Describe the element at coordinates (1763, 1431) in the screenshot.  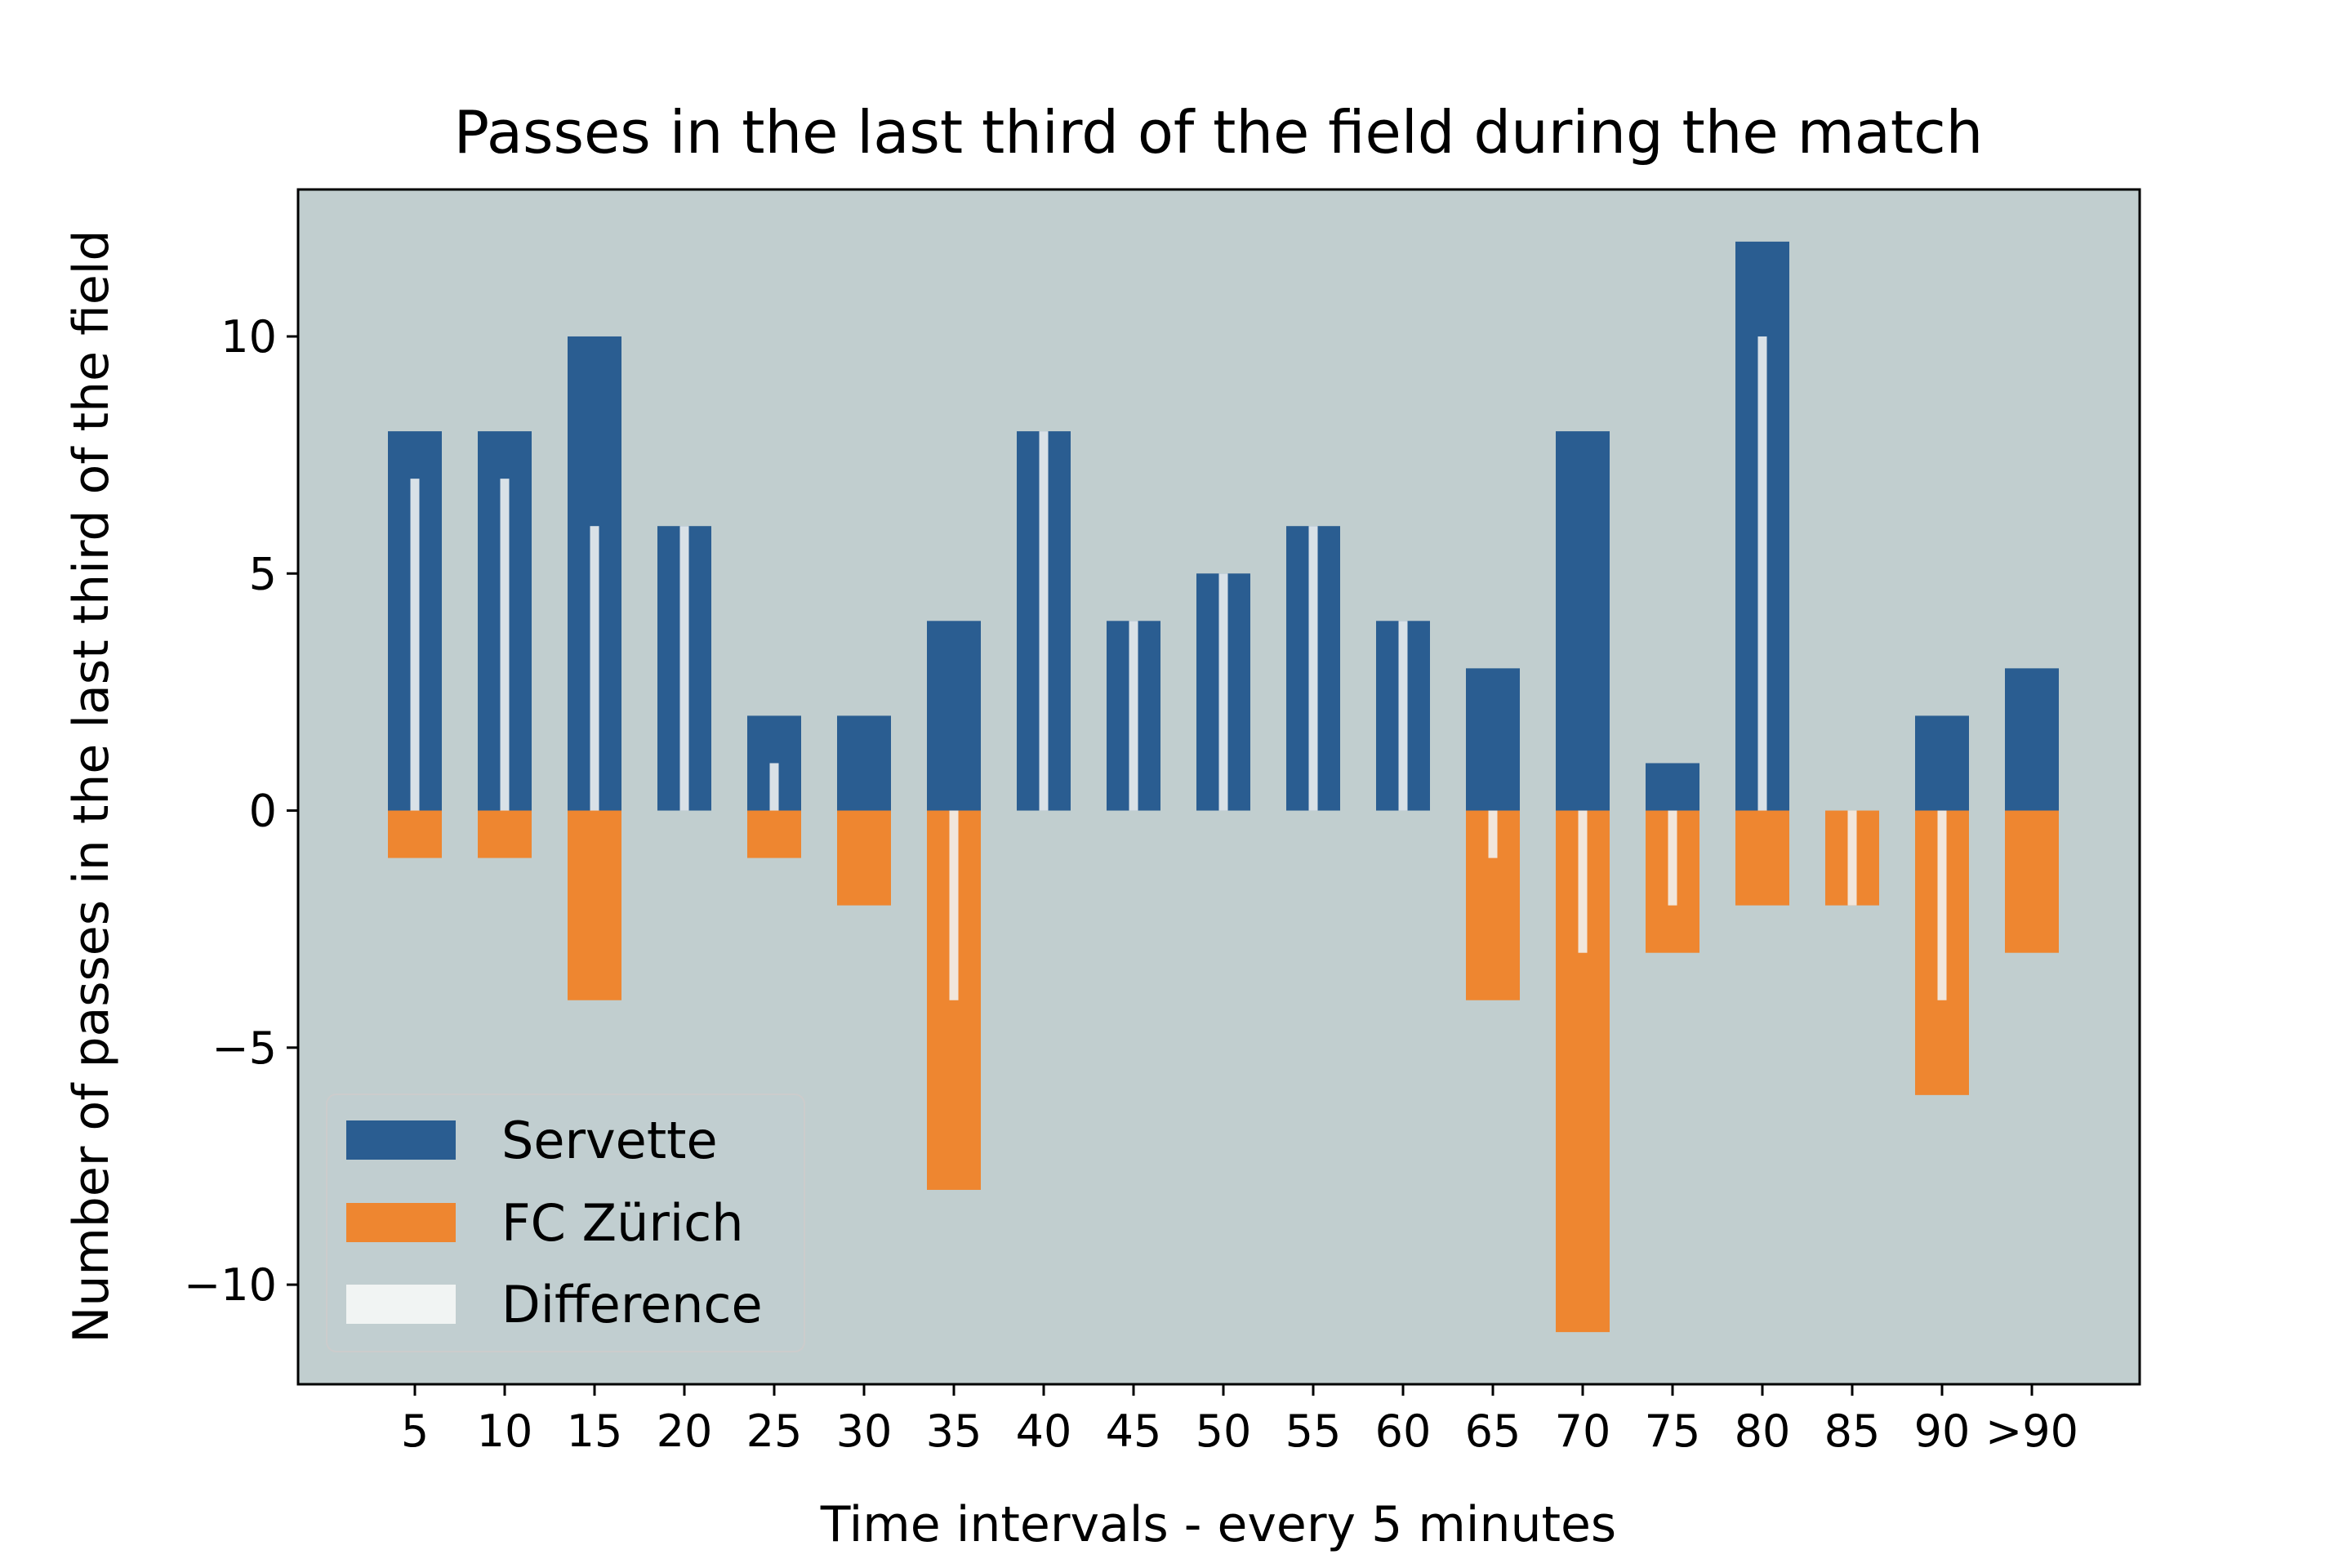
I see `x-tick-label-80: 80` at that location.